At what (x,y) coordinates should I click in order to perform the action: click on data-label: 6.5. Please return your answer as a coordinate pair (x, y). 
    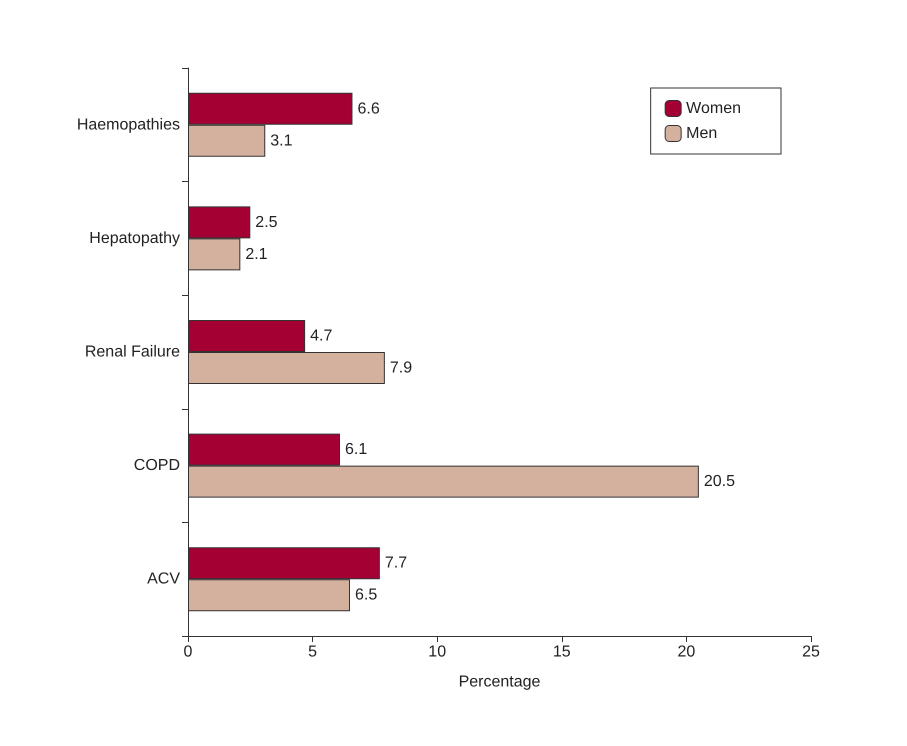
    Looking at the image, I should click on (366, 595).